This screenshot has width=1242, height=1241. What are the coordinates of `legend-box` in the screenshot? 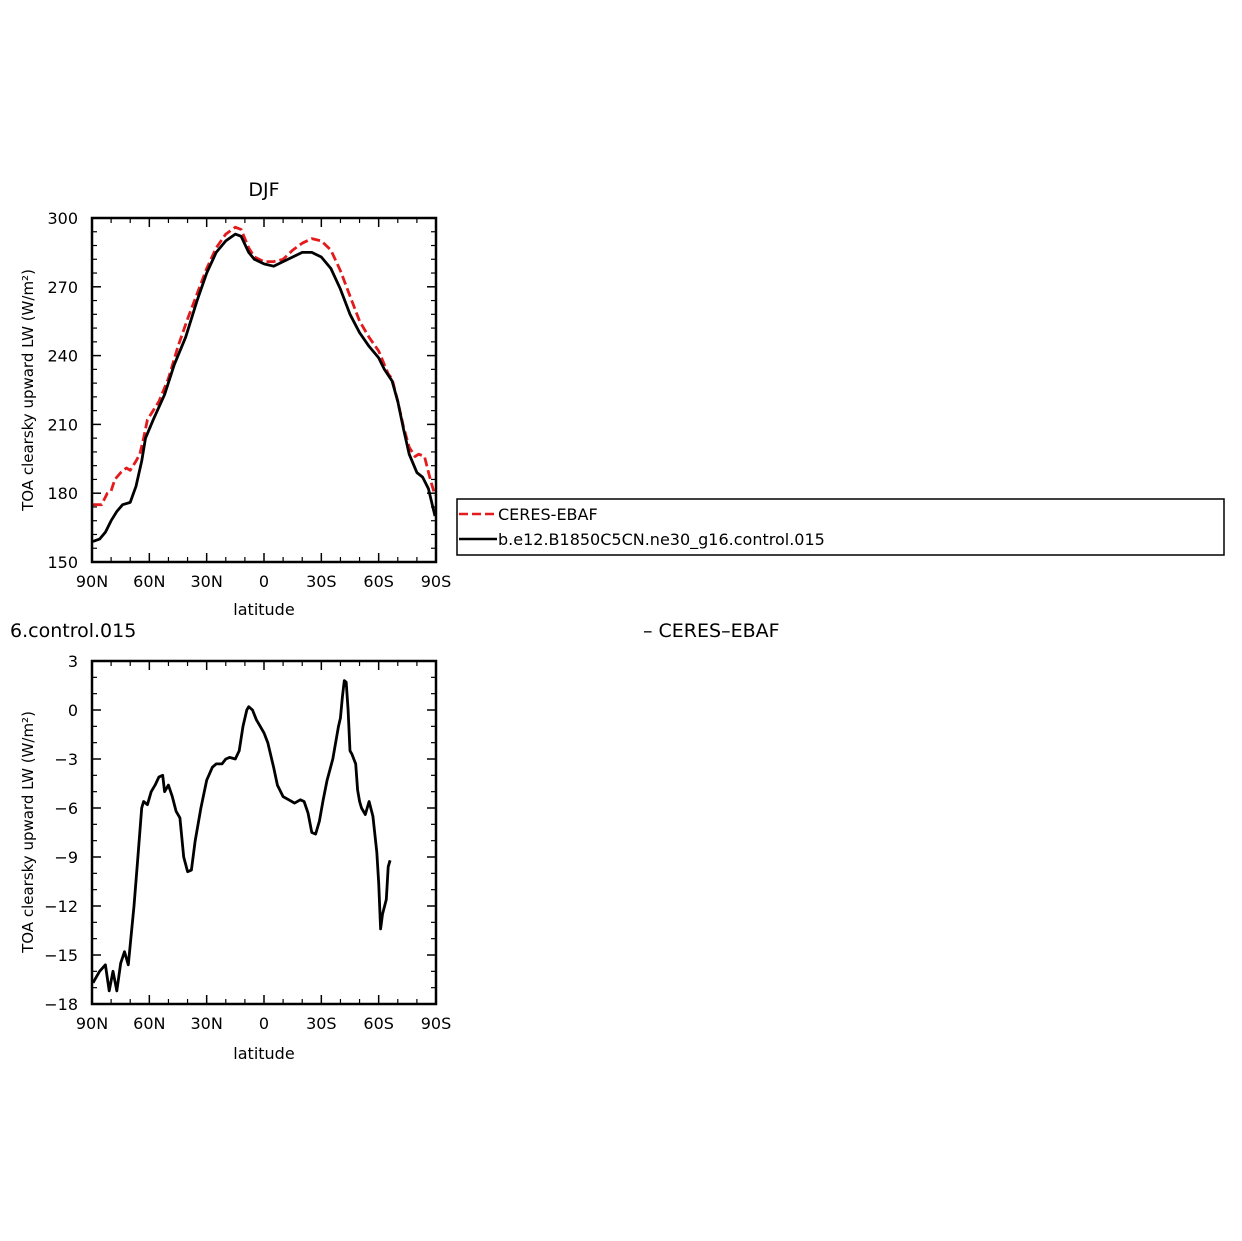 It's located at (840, 527).